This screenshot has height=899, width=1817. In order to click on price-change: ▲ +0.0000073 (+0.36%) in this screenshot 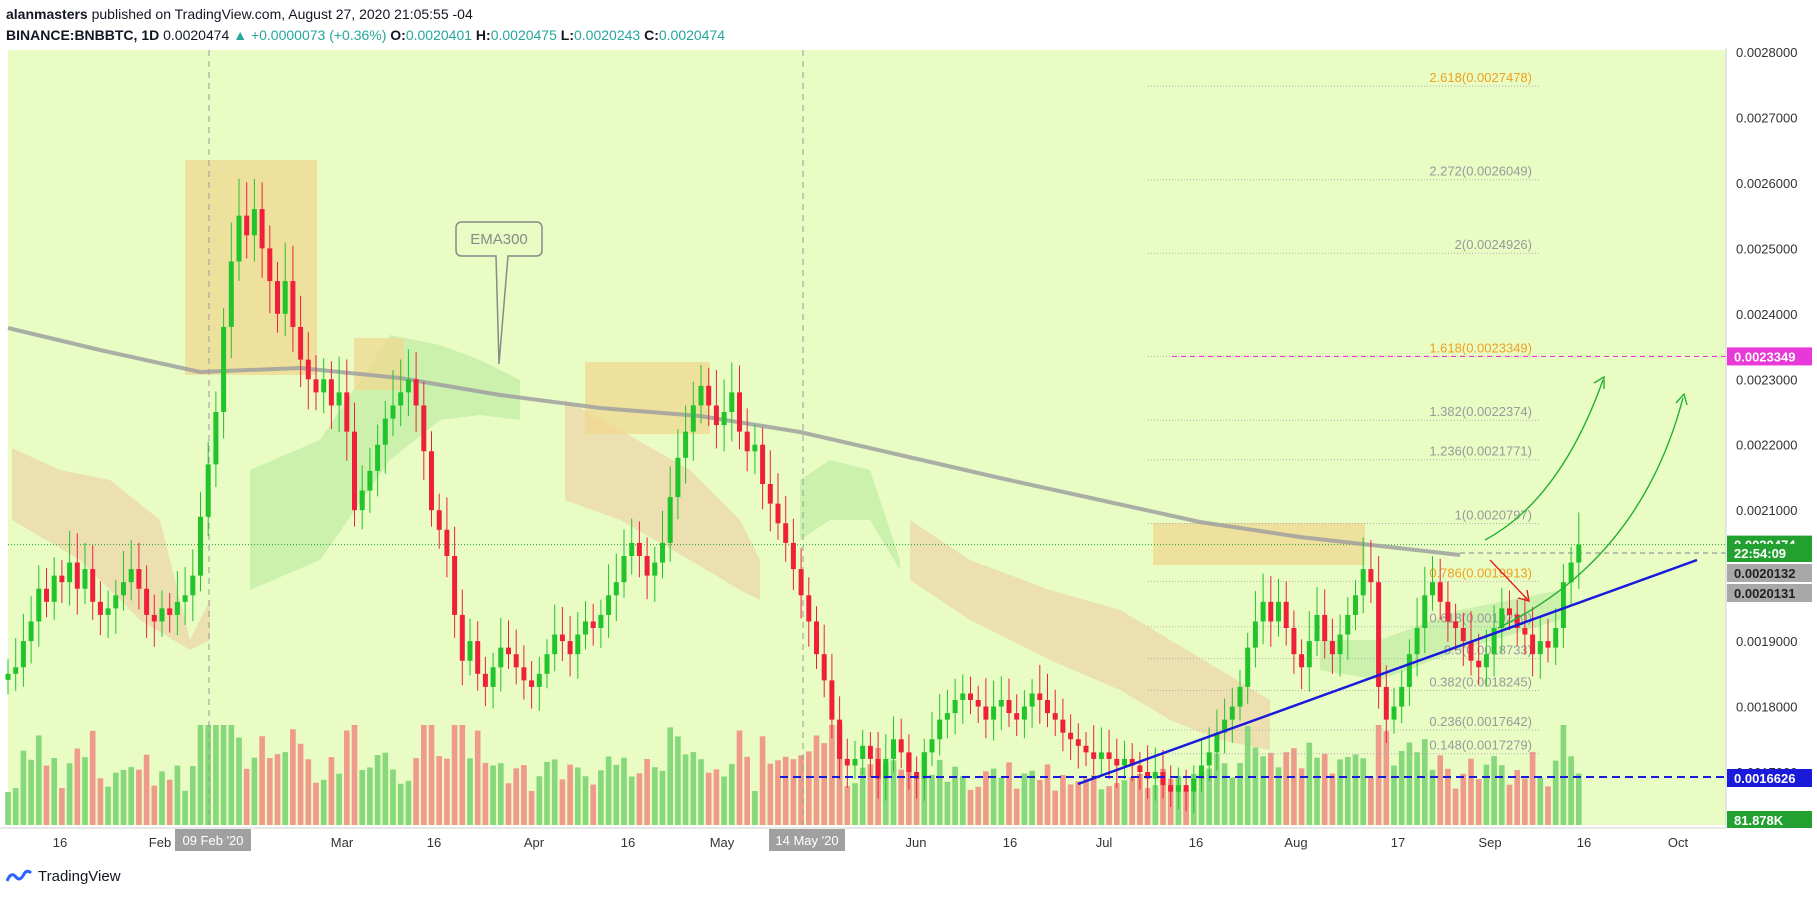, I will do `click(310, 35)`.